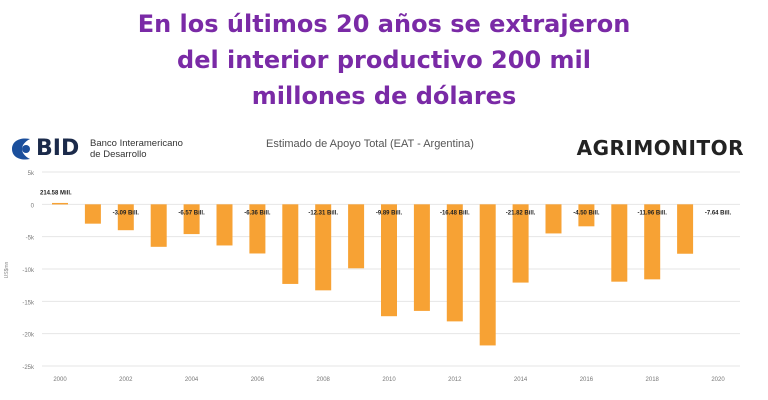 This screenshot has width=768, height=400. Describe the element at coordinates (455, 380) in the screenshot. I see `x-tick-label: 2012` at that location.